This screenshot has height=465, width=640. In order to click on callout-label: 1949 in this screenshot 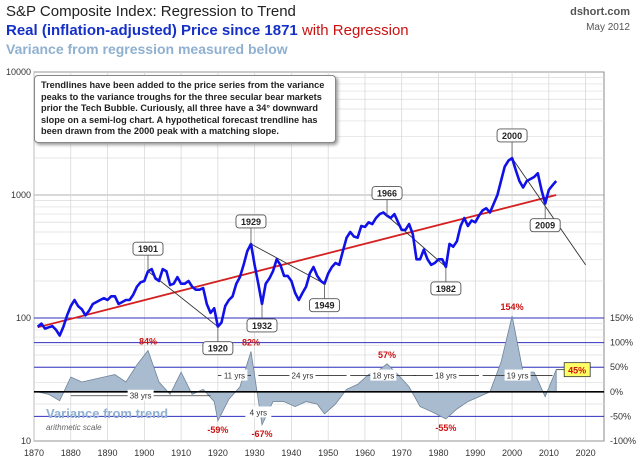, I will do `click(325, 306)`.